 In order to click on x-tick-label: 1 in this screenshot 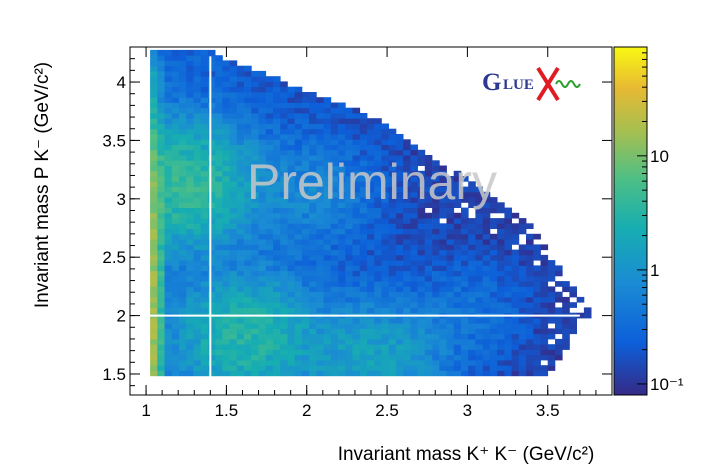, I will do `click(145, 410)`.